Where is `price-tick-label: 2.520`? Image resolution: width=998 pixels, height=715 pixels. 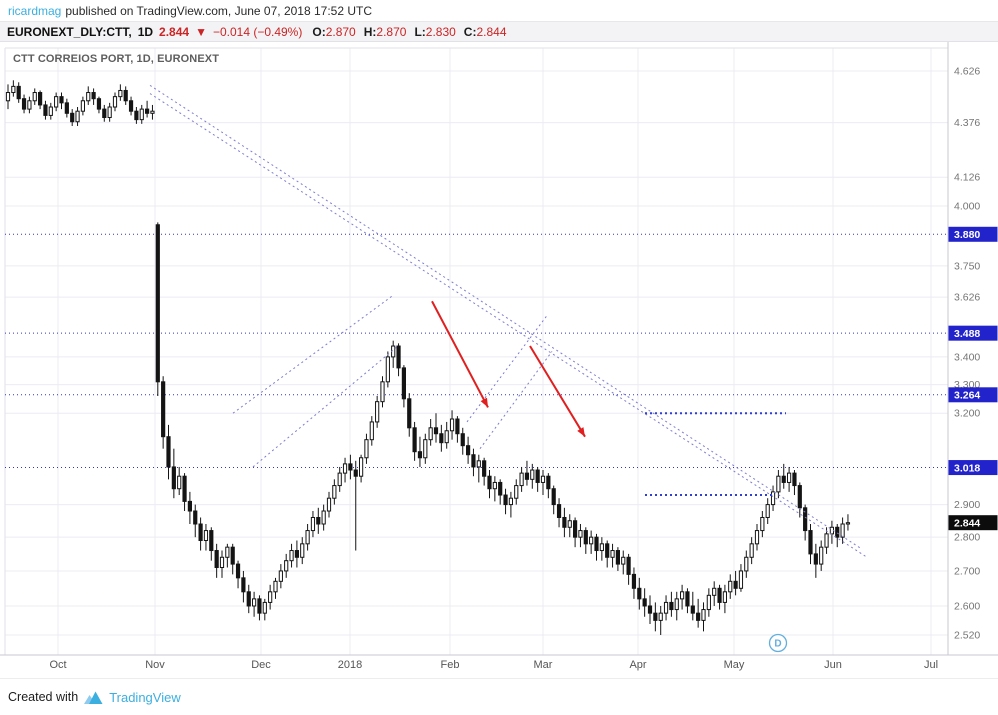 price-tick-label: 2.520 is located at coordinates (967, 636).